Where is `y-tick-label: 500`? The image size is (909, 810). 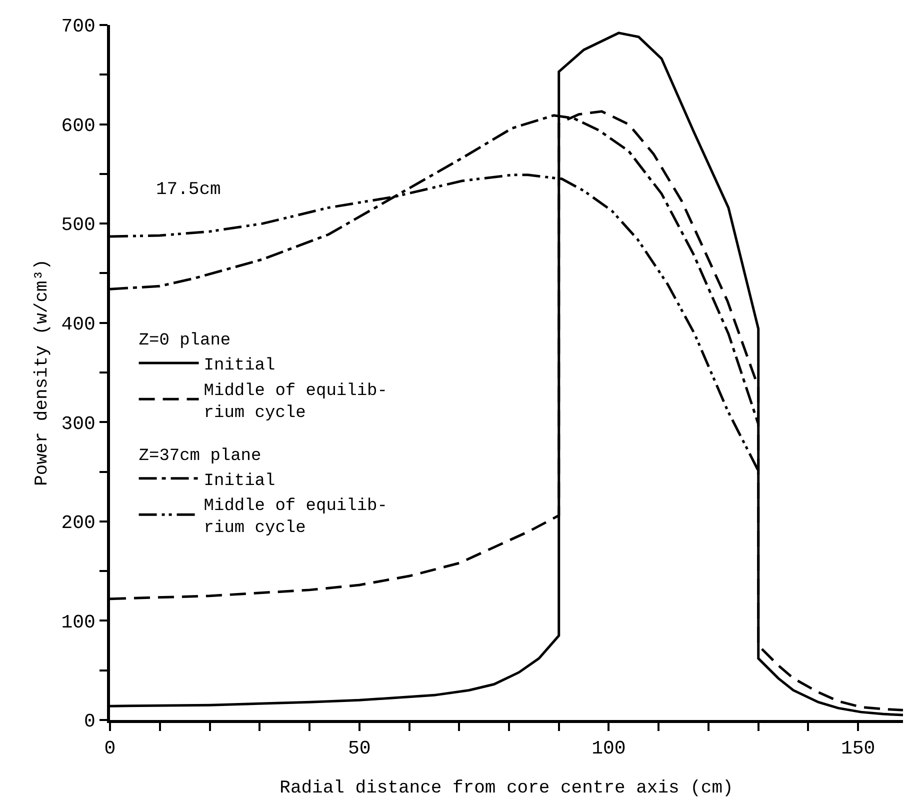
y-tick-label: 500 is located at coordinates (78, 225).